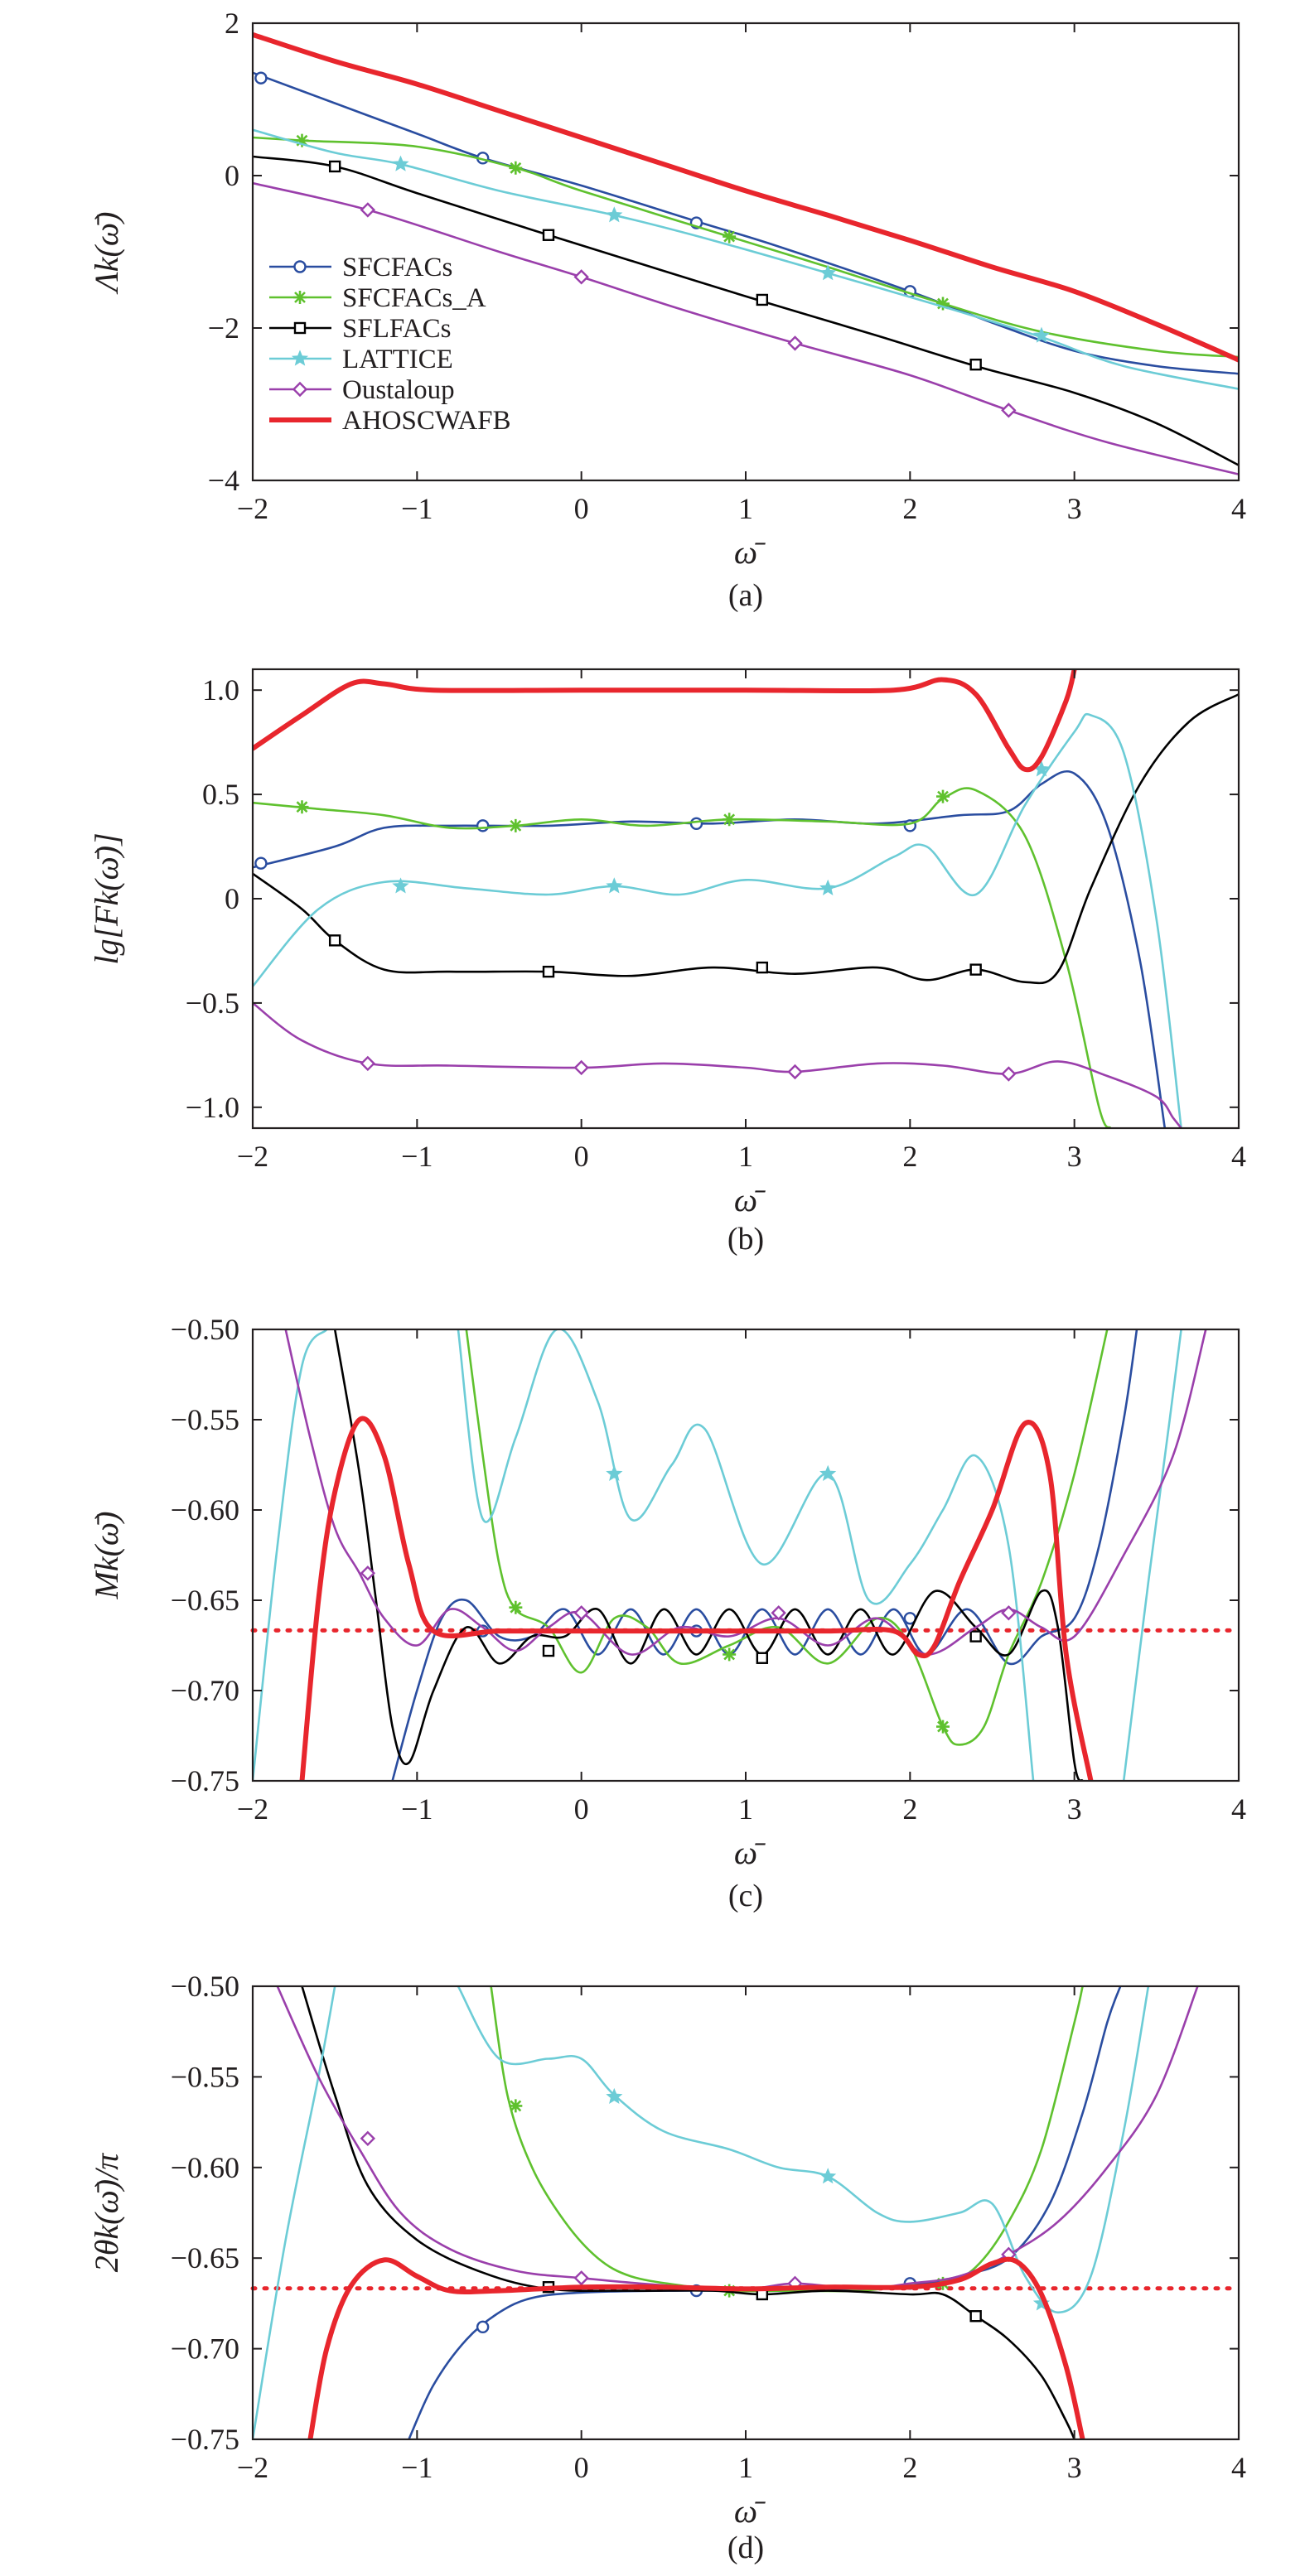  I want to click on y-tick-label: 1.0, so click(220, 690).